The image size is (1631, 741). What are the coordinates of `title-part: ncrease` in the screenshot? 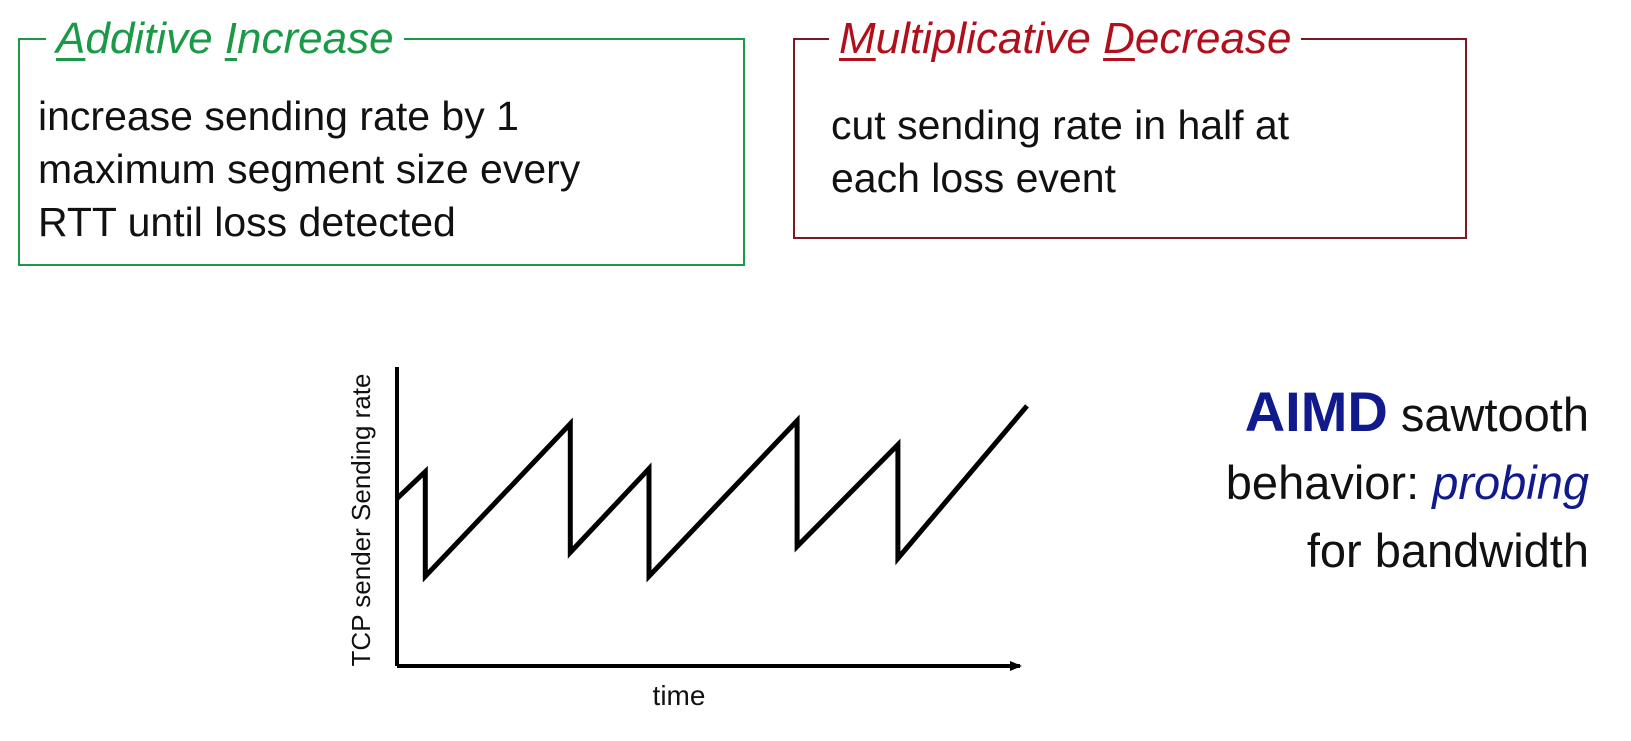 It's located at (315, 38).